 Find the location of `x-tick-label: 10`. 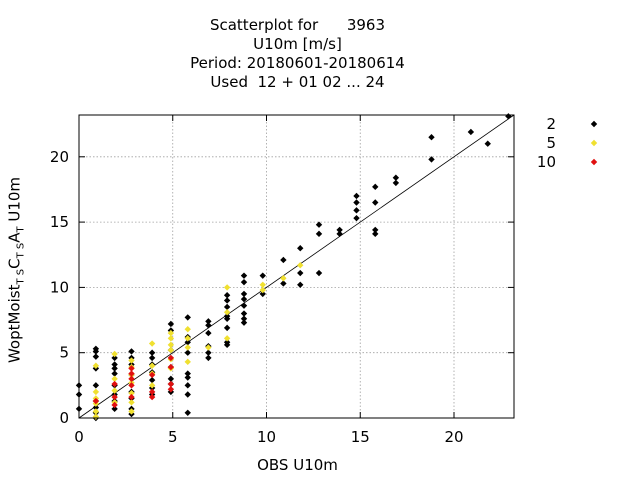

x-tick-label: 10 is located at coordinates (266, 437).